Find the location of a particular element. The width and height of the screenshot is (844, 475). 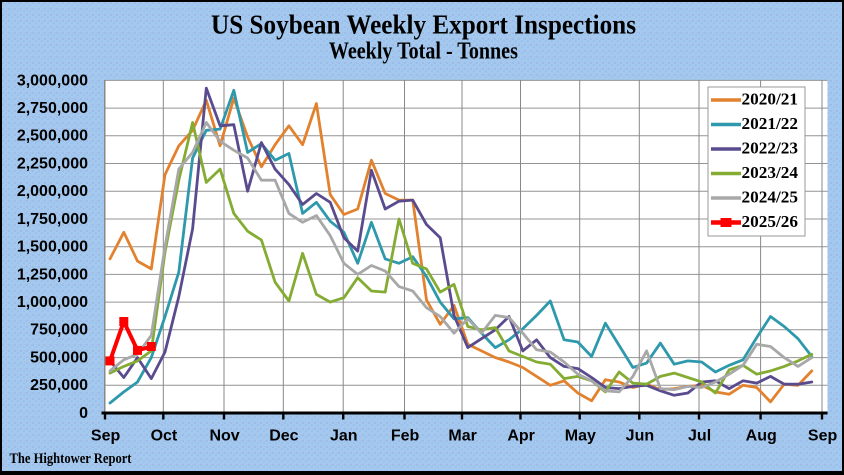

svg-text: Weekly Total - Tonnes is located at coordinates (423, 52).